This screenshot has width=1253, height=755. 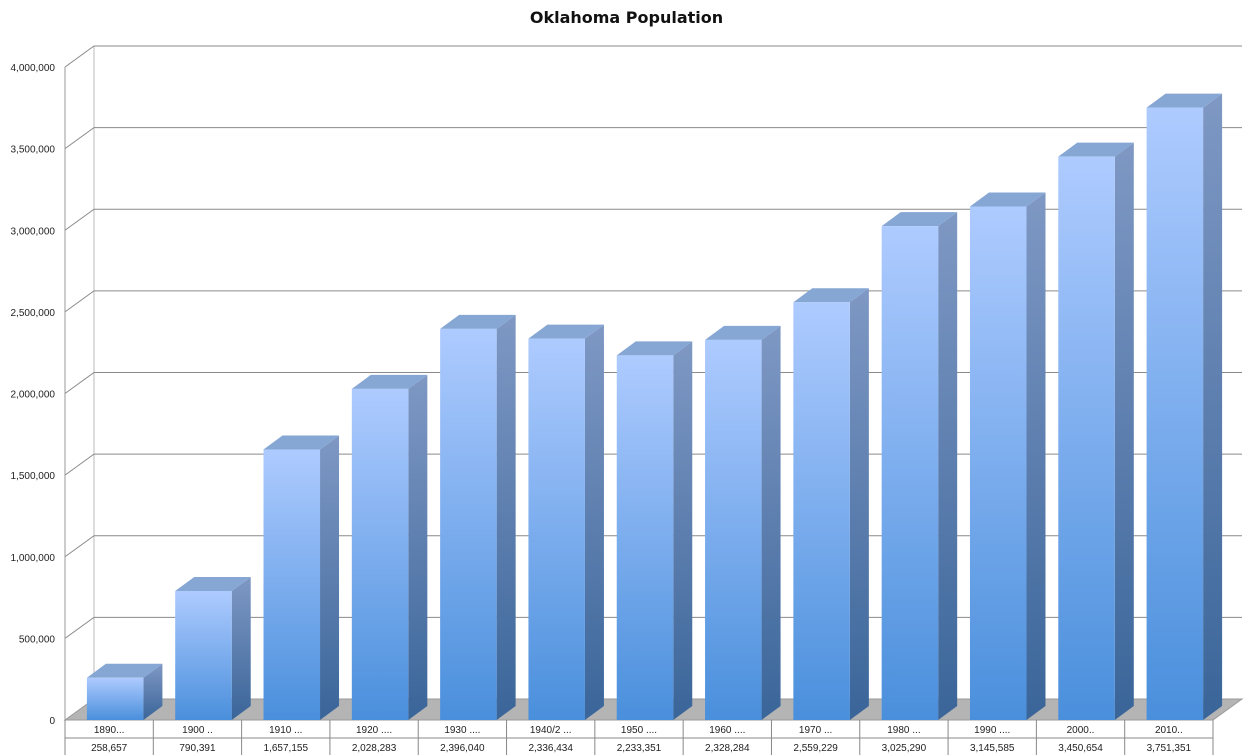 What do you see at coordinates (904, 748) in the screenshot?
I see `value-label: 3,025,290` at bounding box center [904, 748].